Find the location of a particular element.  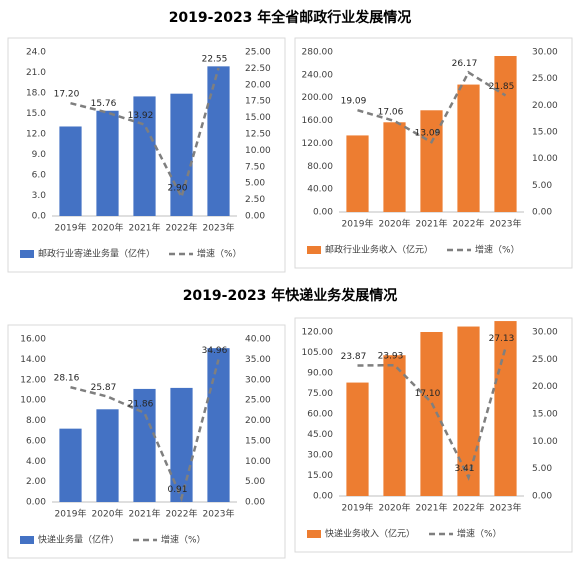

y-tick-label: 105.00 is located at coordinates (318, 353).